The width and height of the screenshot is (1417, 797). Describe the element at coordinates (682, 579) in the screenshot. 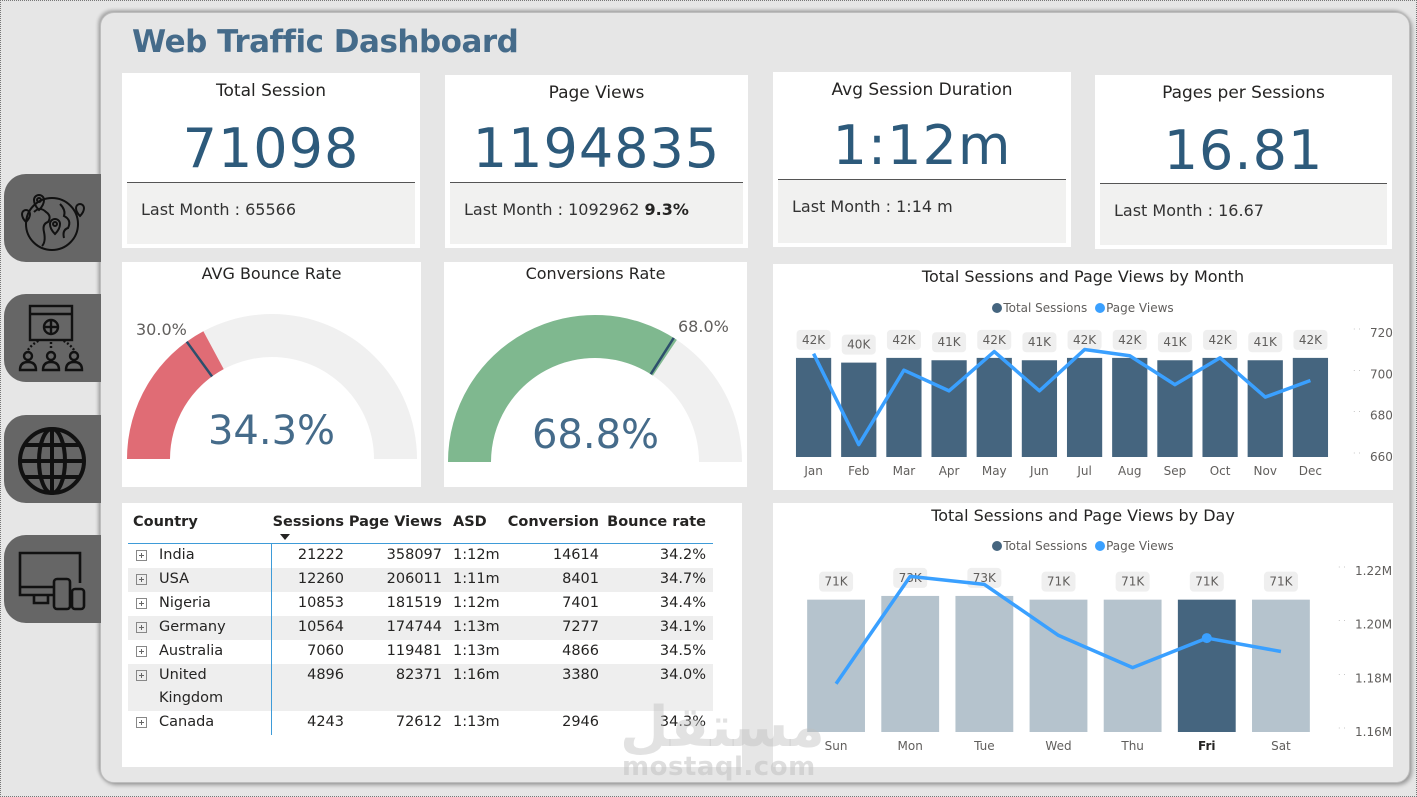

I see `cell-bounce-rate: 34.7%` at that location.